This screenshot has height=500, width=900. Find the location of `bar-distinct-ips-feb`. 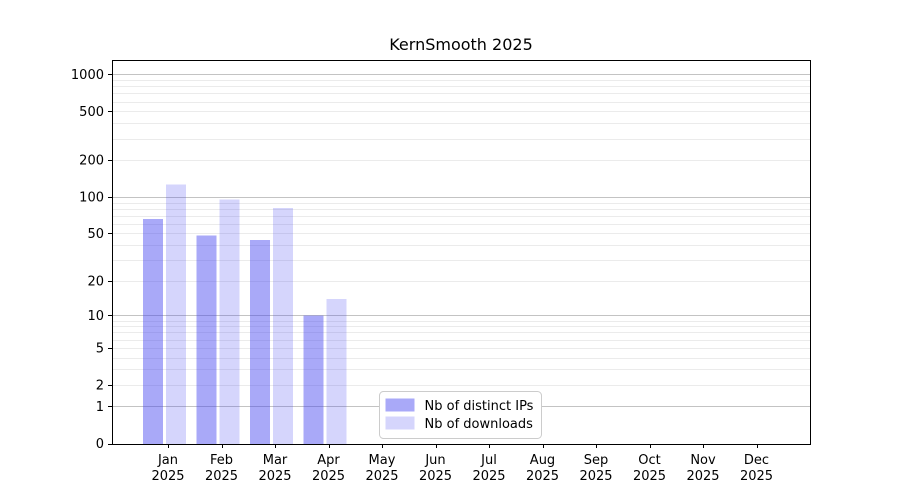

bar-distinct-ips-feb is located at coordinates (206, 339).